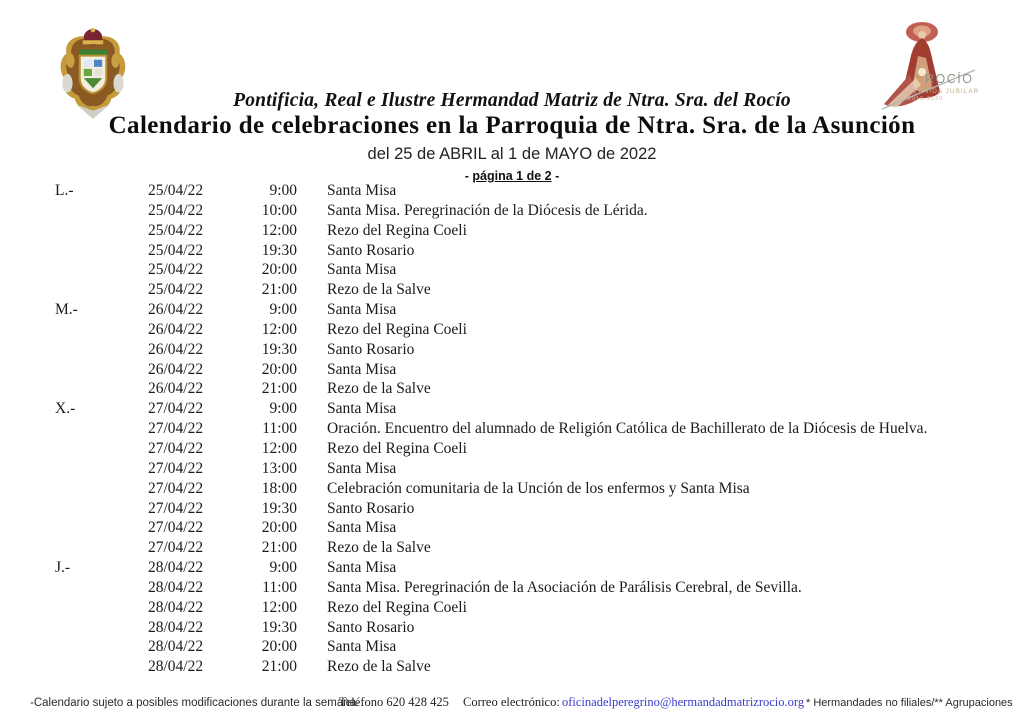 This screenshot has height=724, width=1024. Describe the element at coordinates (531, 568) in the screenshot. I see `table-row: J.- 28/04/22 9:00 Santa Misa` at that location.